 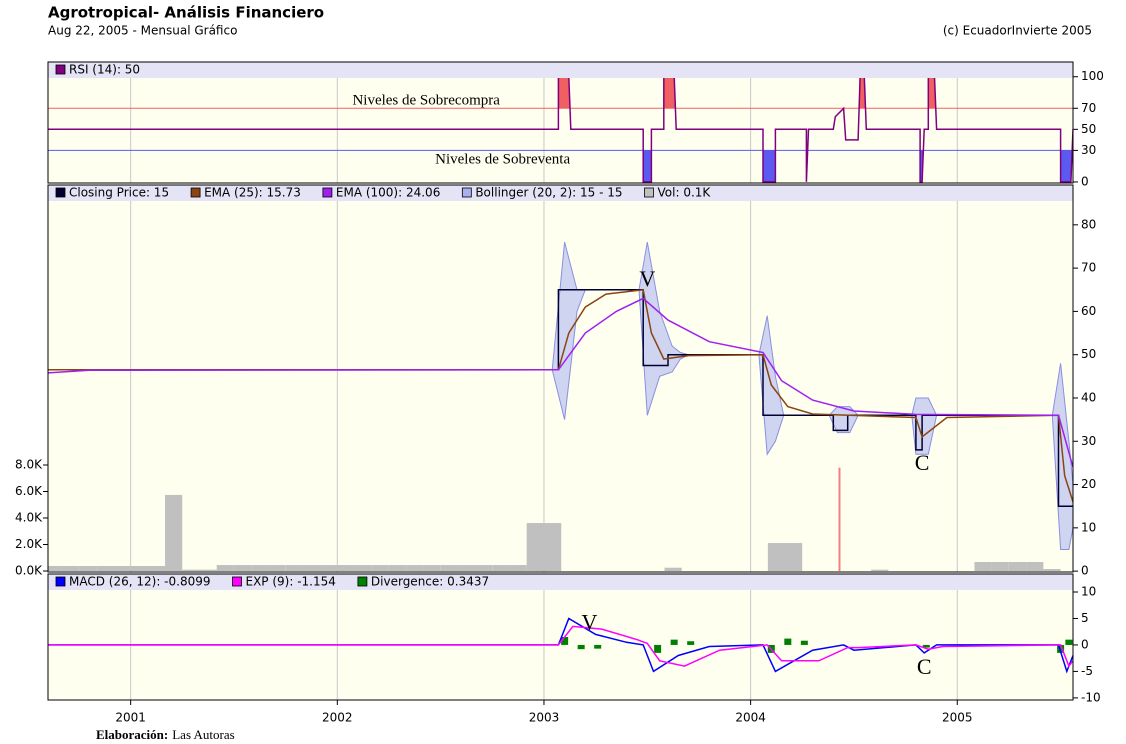 What do you see at coordinates (685, 193) in the screenshot?
I see `legend-label: Vol: 0.1K` at bounding box center [685, 193].